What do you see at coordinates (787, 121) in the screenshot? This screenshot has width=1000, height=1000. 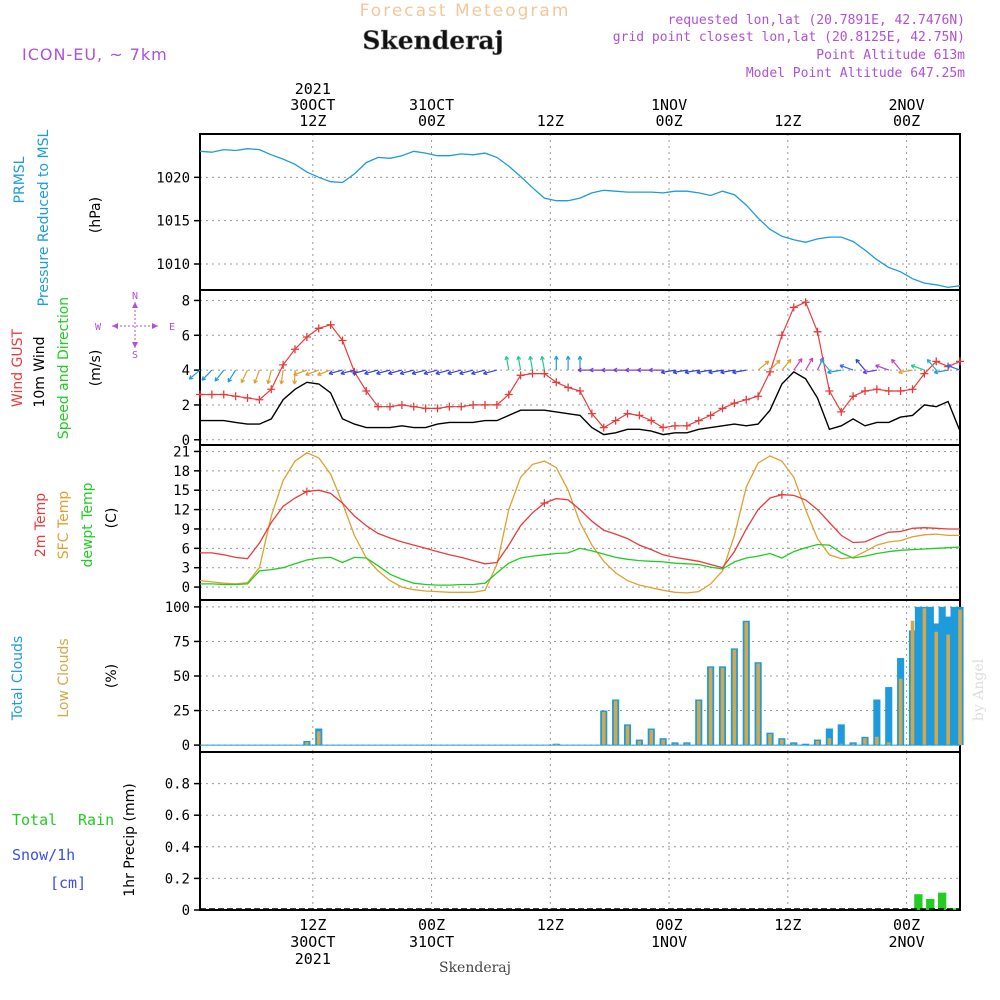 I see `top-tick-label: 12Z` at bounding box center [787, 121].